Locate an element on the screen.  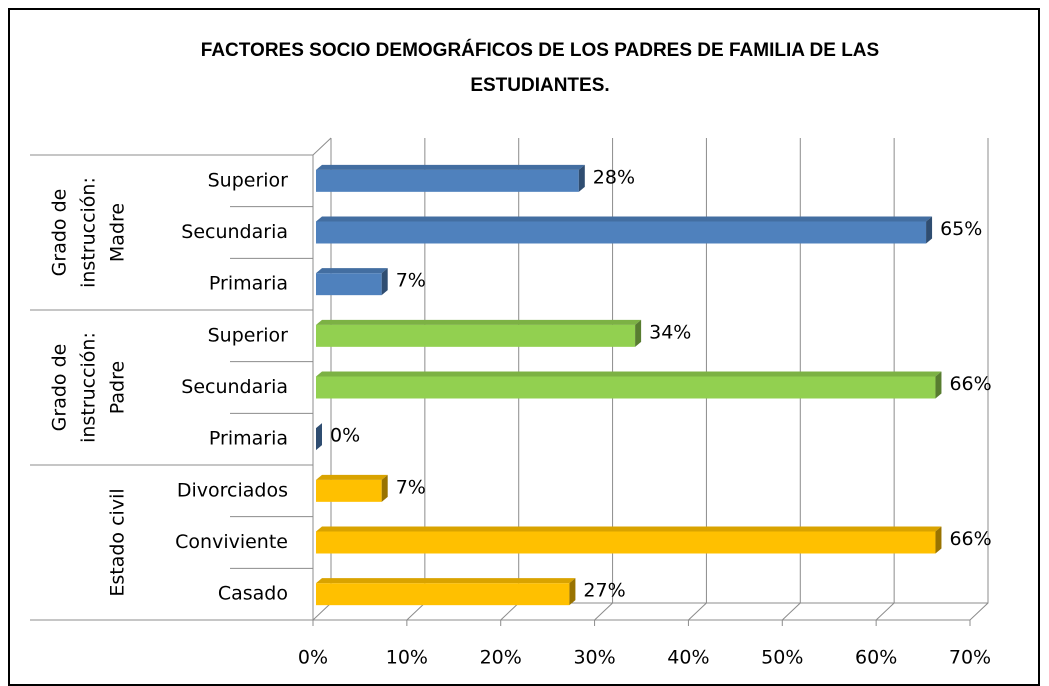
x-tick-label: 40% is located at coordinates (688, 658).